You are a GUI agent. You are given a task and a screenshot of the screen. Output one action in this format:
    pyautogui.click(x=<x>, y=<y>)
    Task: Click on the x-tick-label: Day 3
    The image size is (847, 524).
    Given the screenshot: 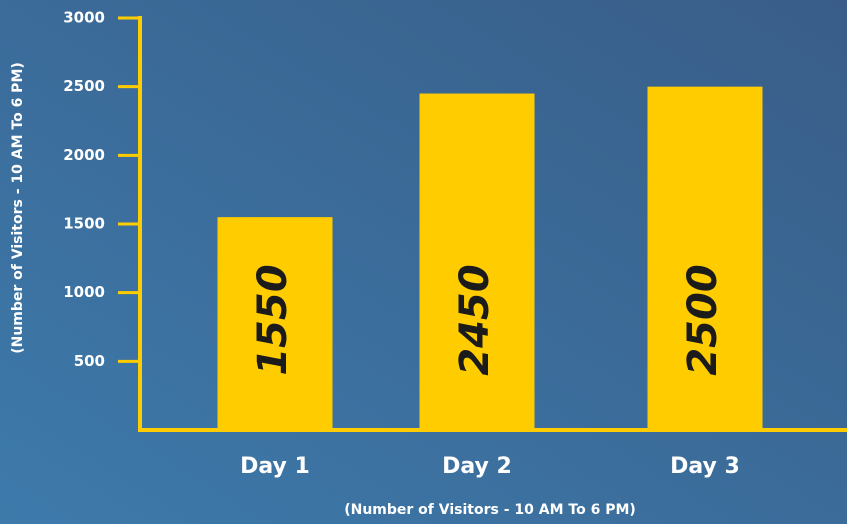 What is the action you would take?
    pyautogui.click(x=705, y=466)
    